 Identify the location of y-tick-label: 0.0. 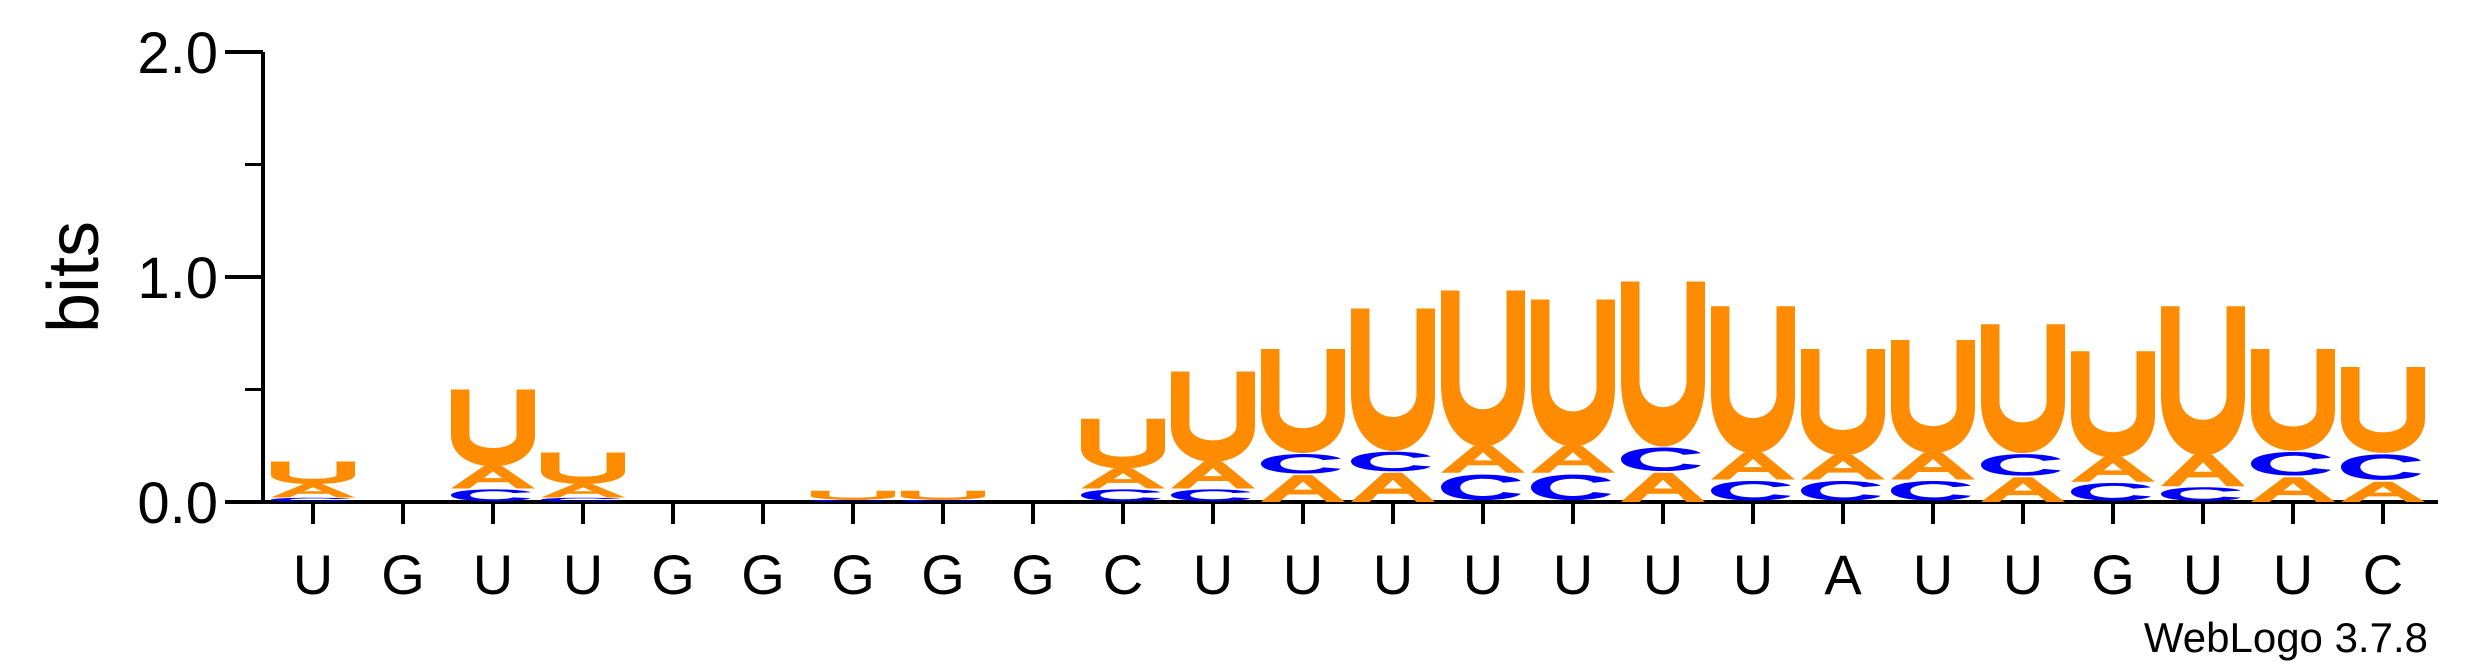
(177, 503).